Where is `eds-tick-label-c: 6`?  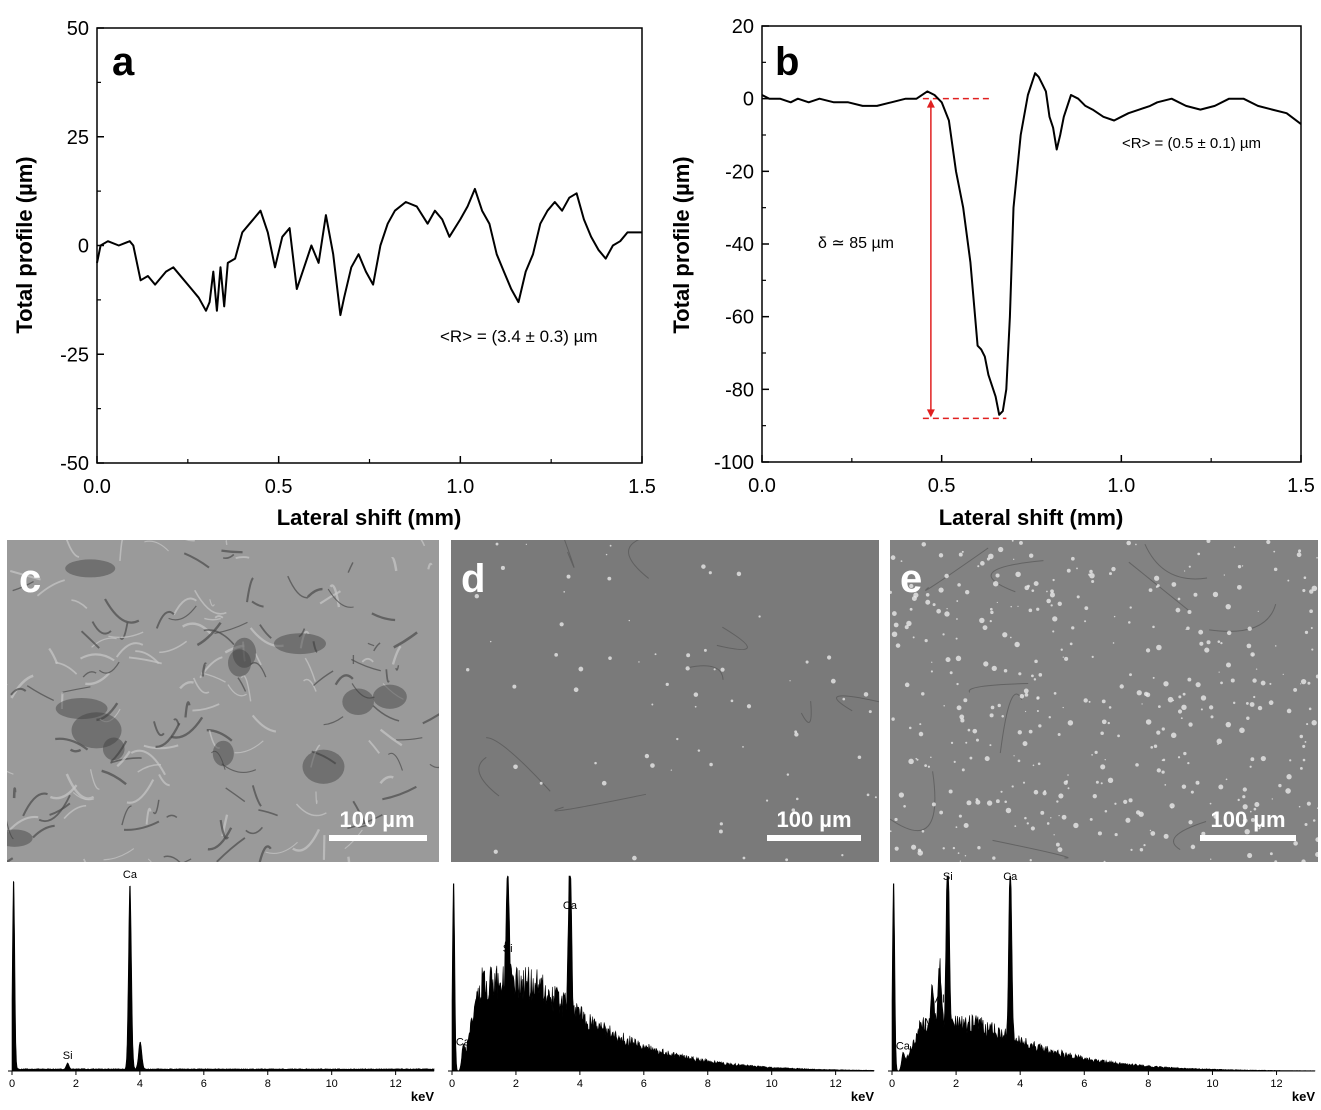
eds-tick-label-c: 6 is located at coordinates (204, 1084).